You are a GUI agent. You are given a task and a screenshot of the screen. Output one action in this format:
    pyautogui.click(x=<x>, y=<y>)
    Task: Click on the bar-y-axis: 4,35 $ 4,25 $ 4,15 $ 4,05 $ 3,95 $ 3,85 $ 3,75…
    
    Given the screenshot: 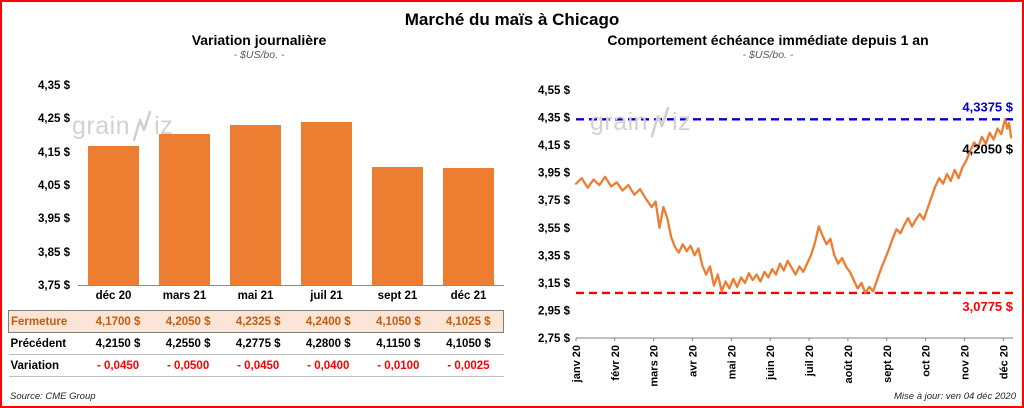 What is the action you would take?
    pyautogui.click(x=41, y=186)
    